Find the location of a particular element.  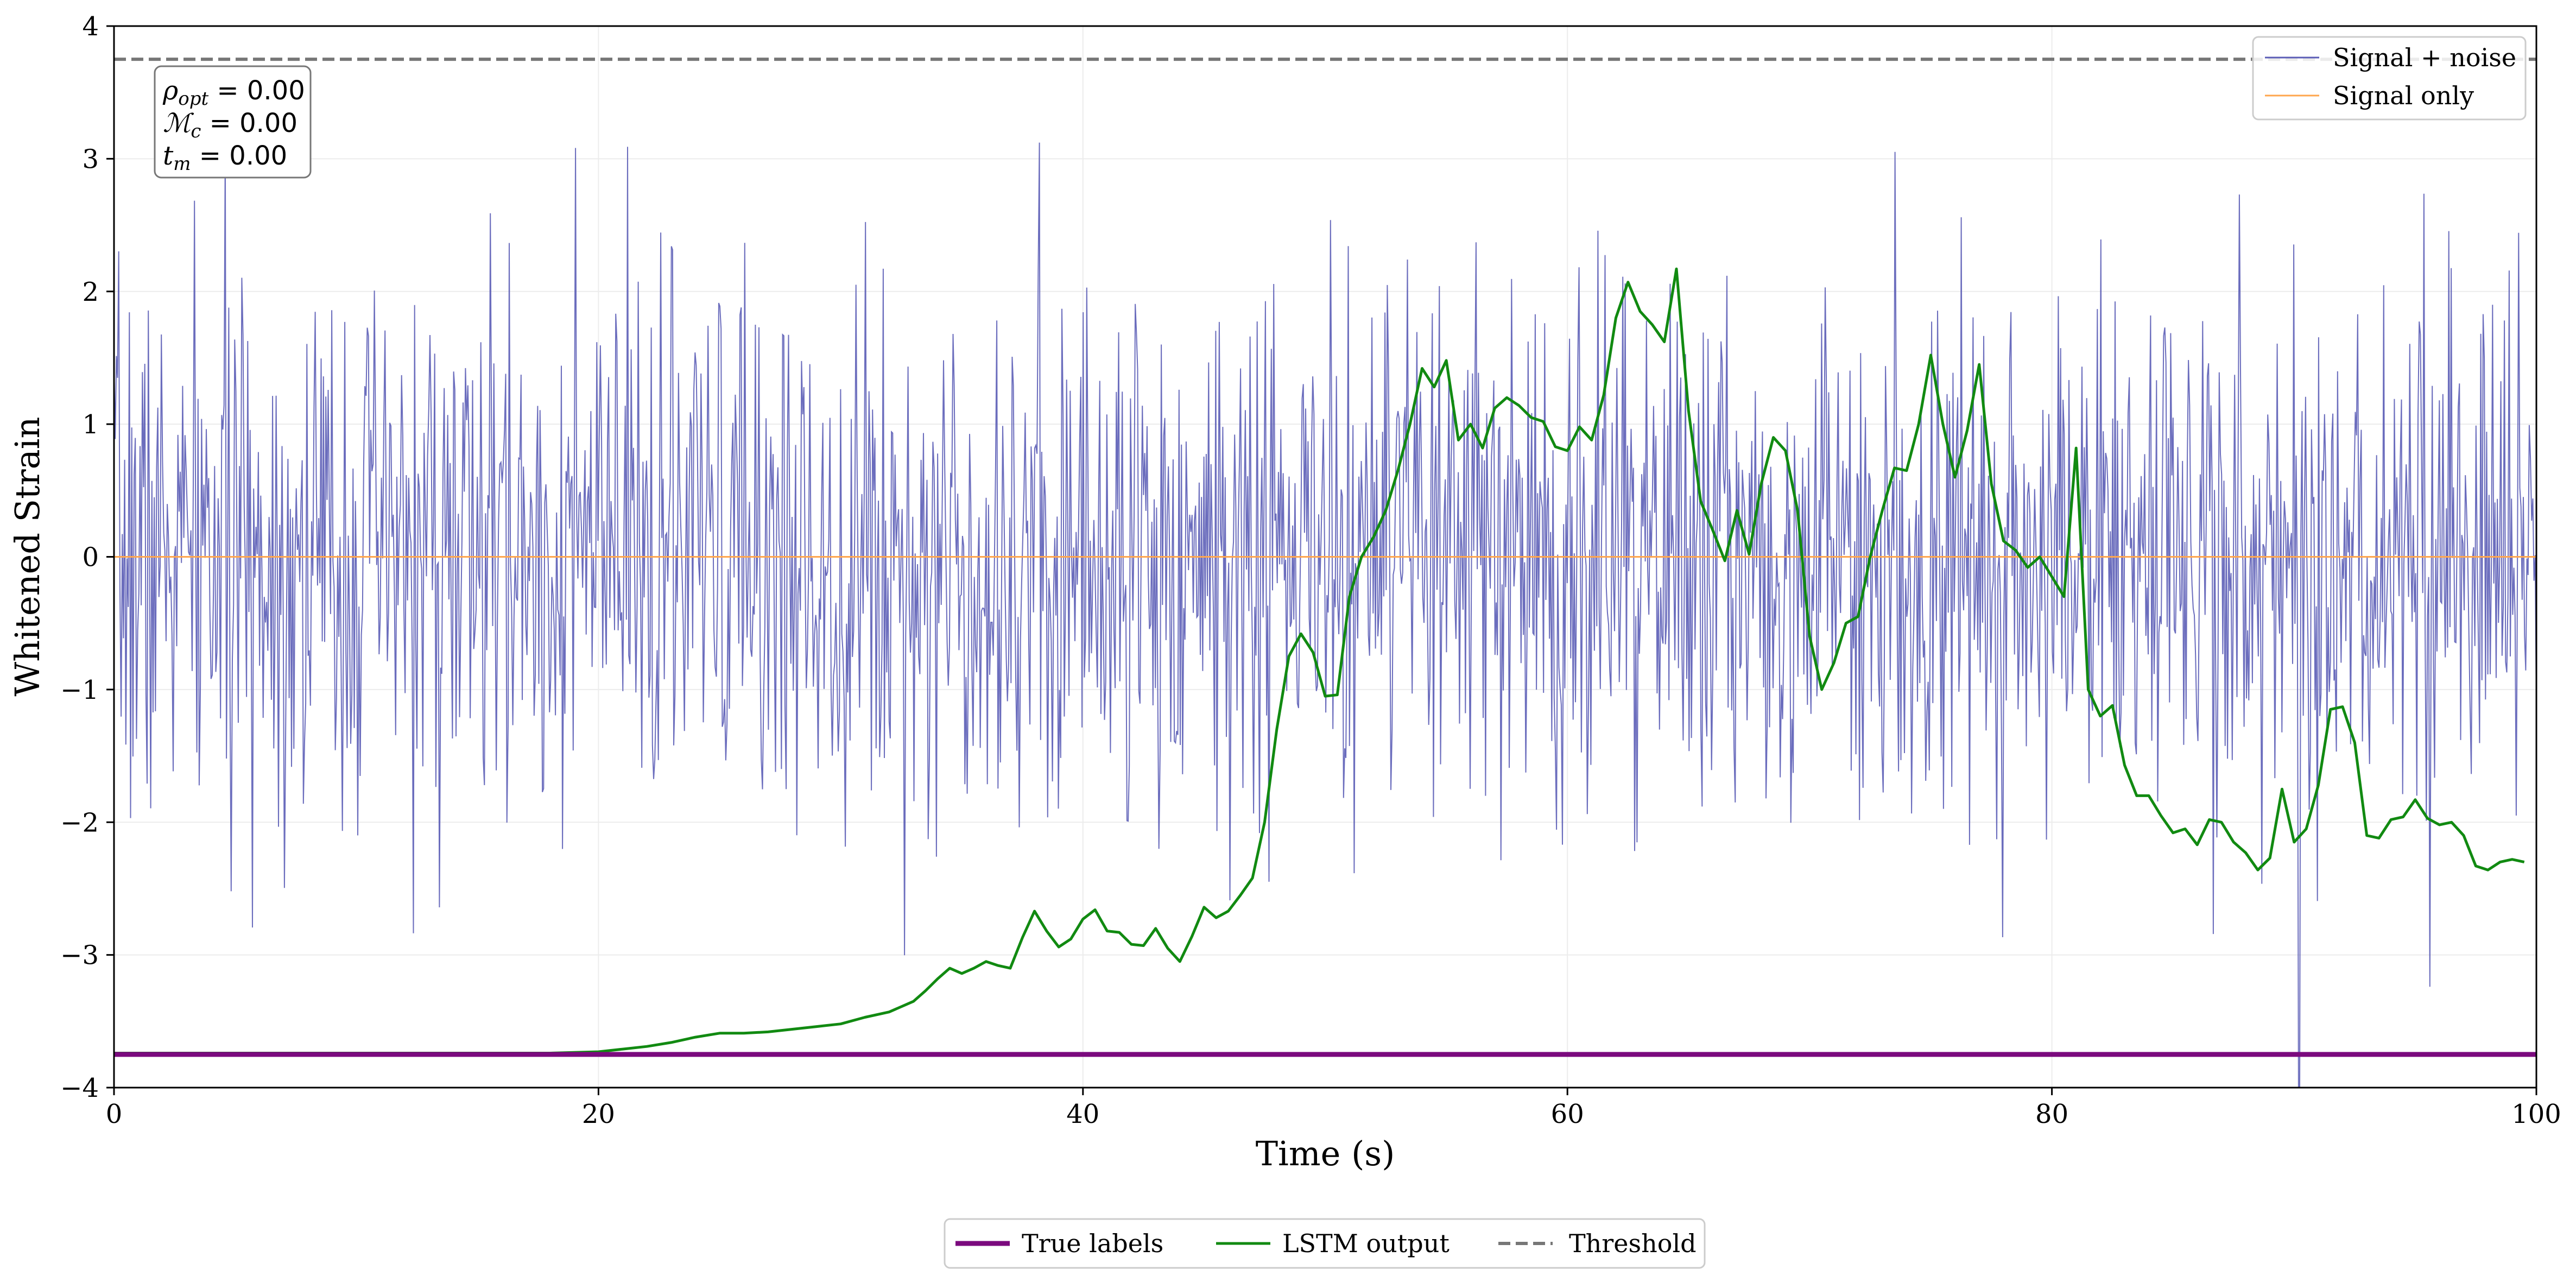

legend-label-lstm-output: LSTM output is located at coordinates (1366, 1243).